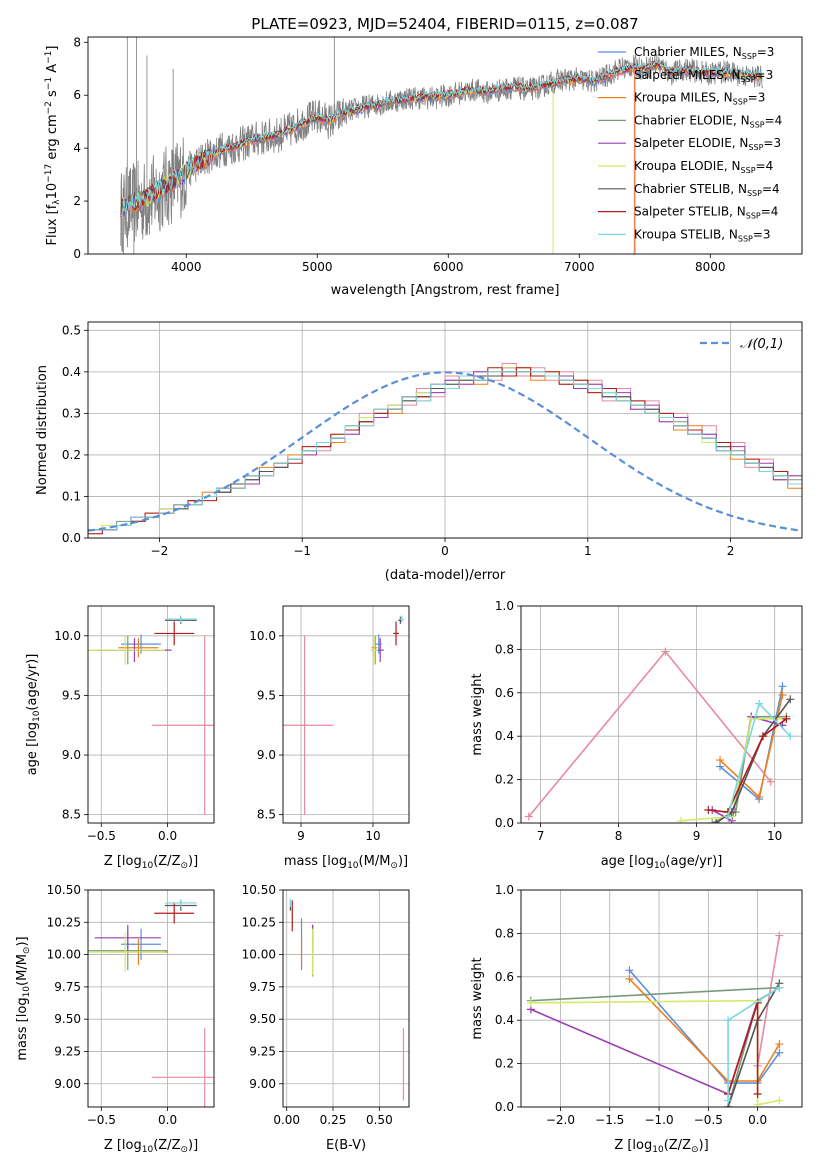 This screenshot has width=819, height=1170. I want to click on label-part: s, so click(52, 95).